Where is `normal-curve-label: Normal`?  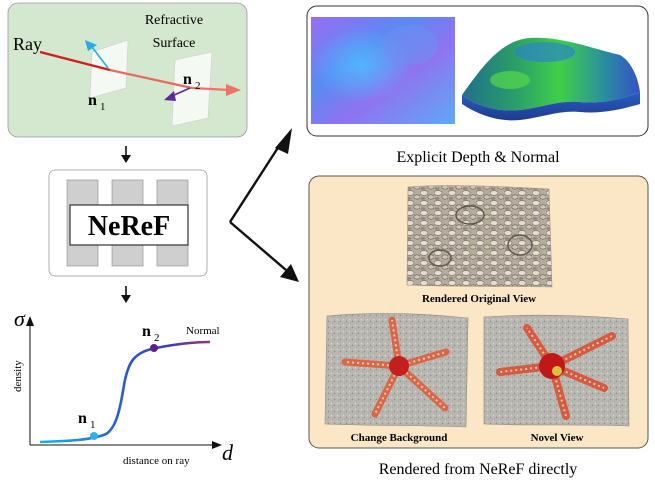 normal-curve-label: Normal is located at coordinates (203, 331).